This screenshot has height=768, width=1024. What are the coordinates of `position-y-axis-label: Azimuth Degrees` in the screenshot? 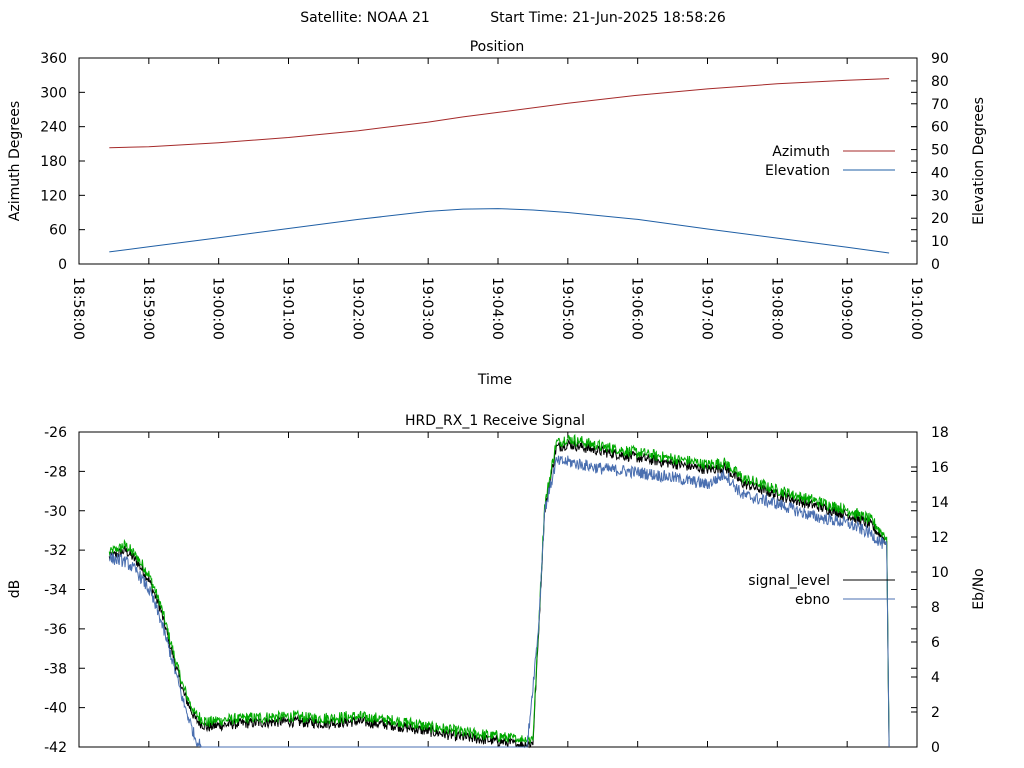 It's located at (15, 161).